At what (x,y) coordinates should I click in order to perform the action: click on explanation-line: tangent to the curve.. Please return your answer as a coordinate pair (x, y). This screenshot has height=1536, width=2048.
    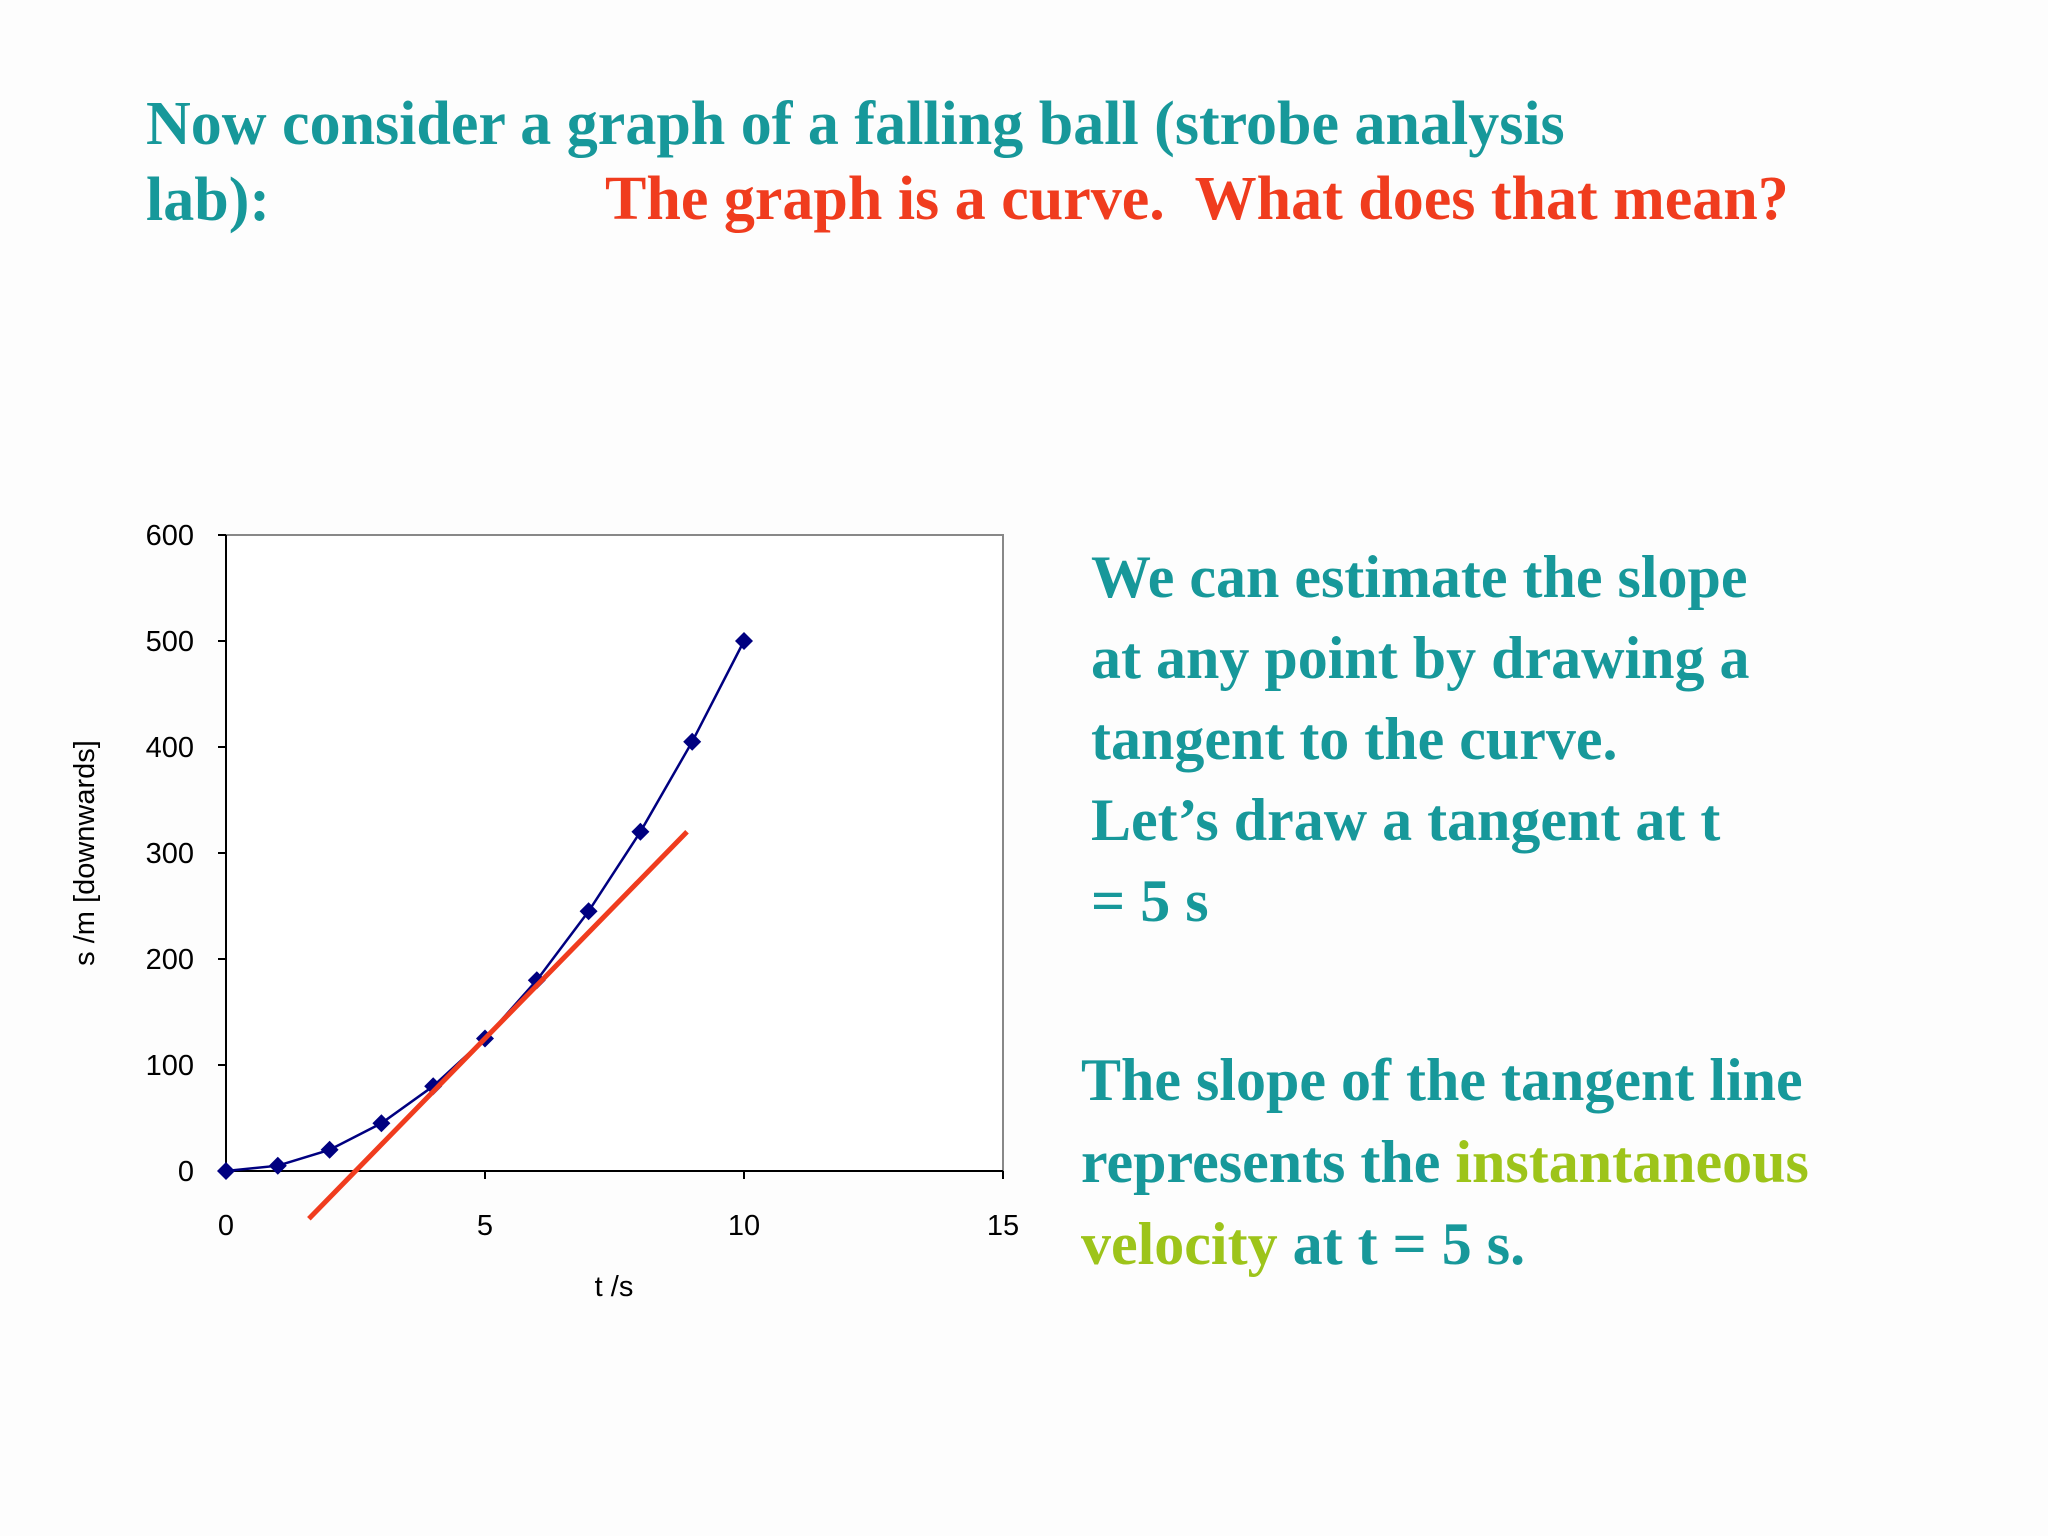
    Looking at the image, I should click on (1354, 739).